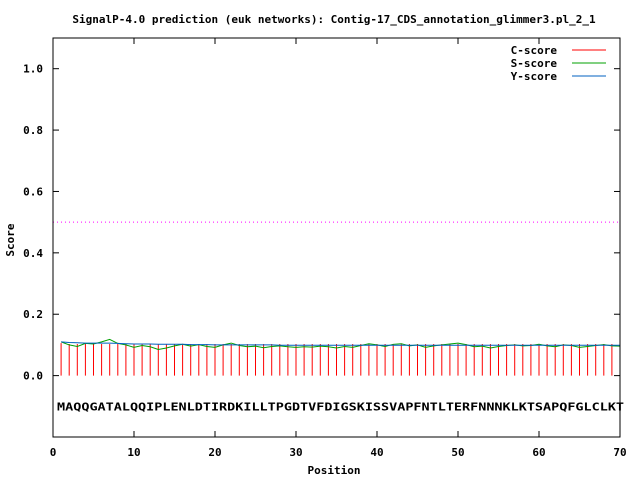  I want to click on y-tick-label: 0.2, so click(33, 314).